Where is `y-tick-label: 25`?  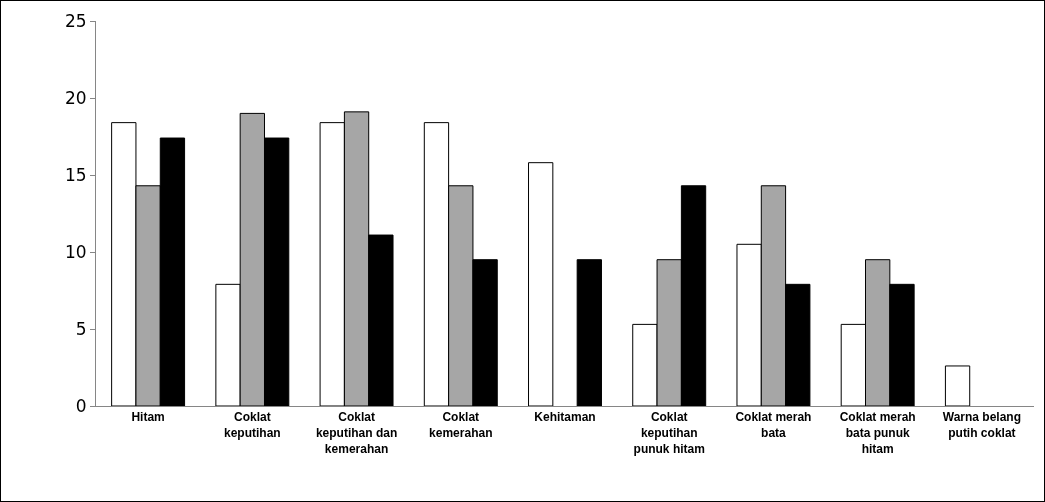 y-tick-label: 25 is located at coordinates (75, 20).